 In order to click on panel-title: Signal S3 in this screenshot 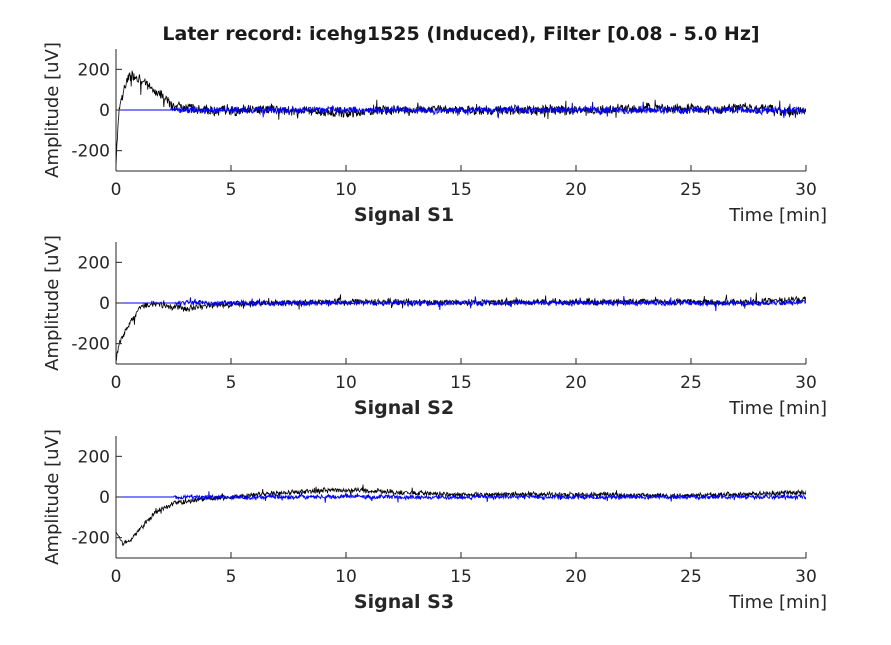, I will do `click(404, 602)`.